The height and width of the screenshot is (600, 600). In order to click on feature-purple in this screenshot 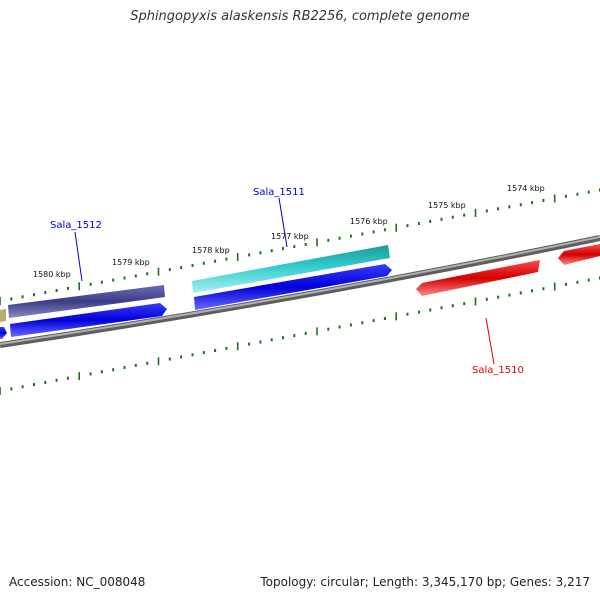, I will do `click(86, 301)`.